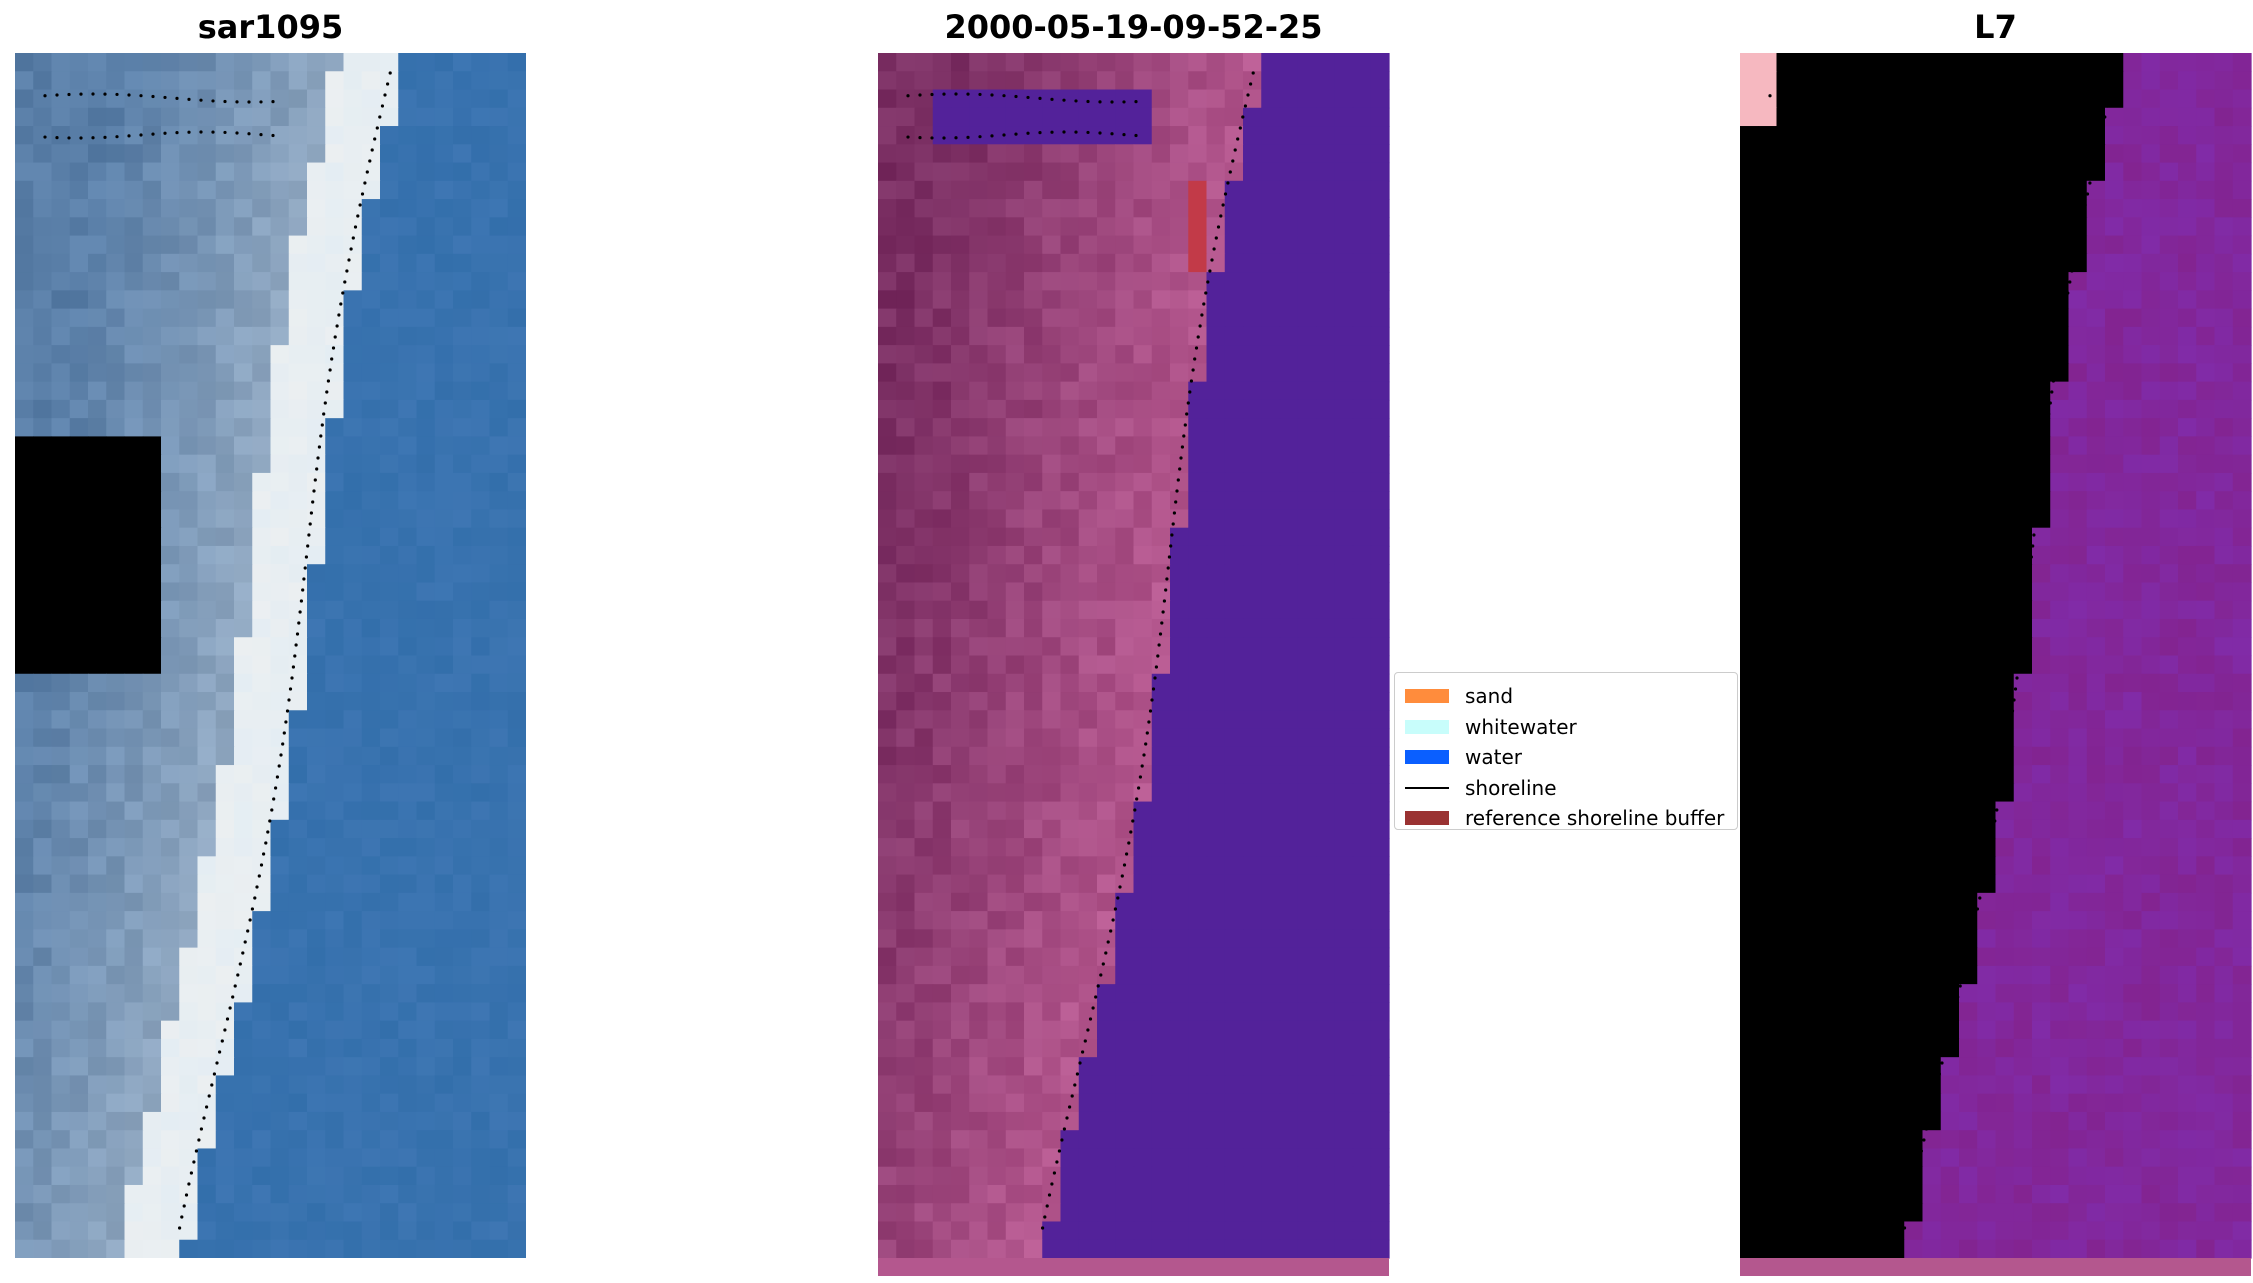 The image size is (2253, 1283). I want to click on legend-item-reference-buffer: reference shoreline buffer, so click(1571, 818).